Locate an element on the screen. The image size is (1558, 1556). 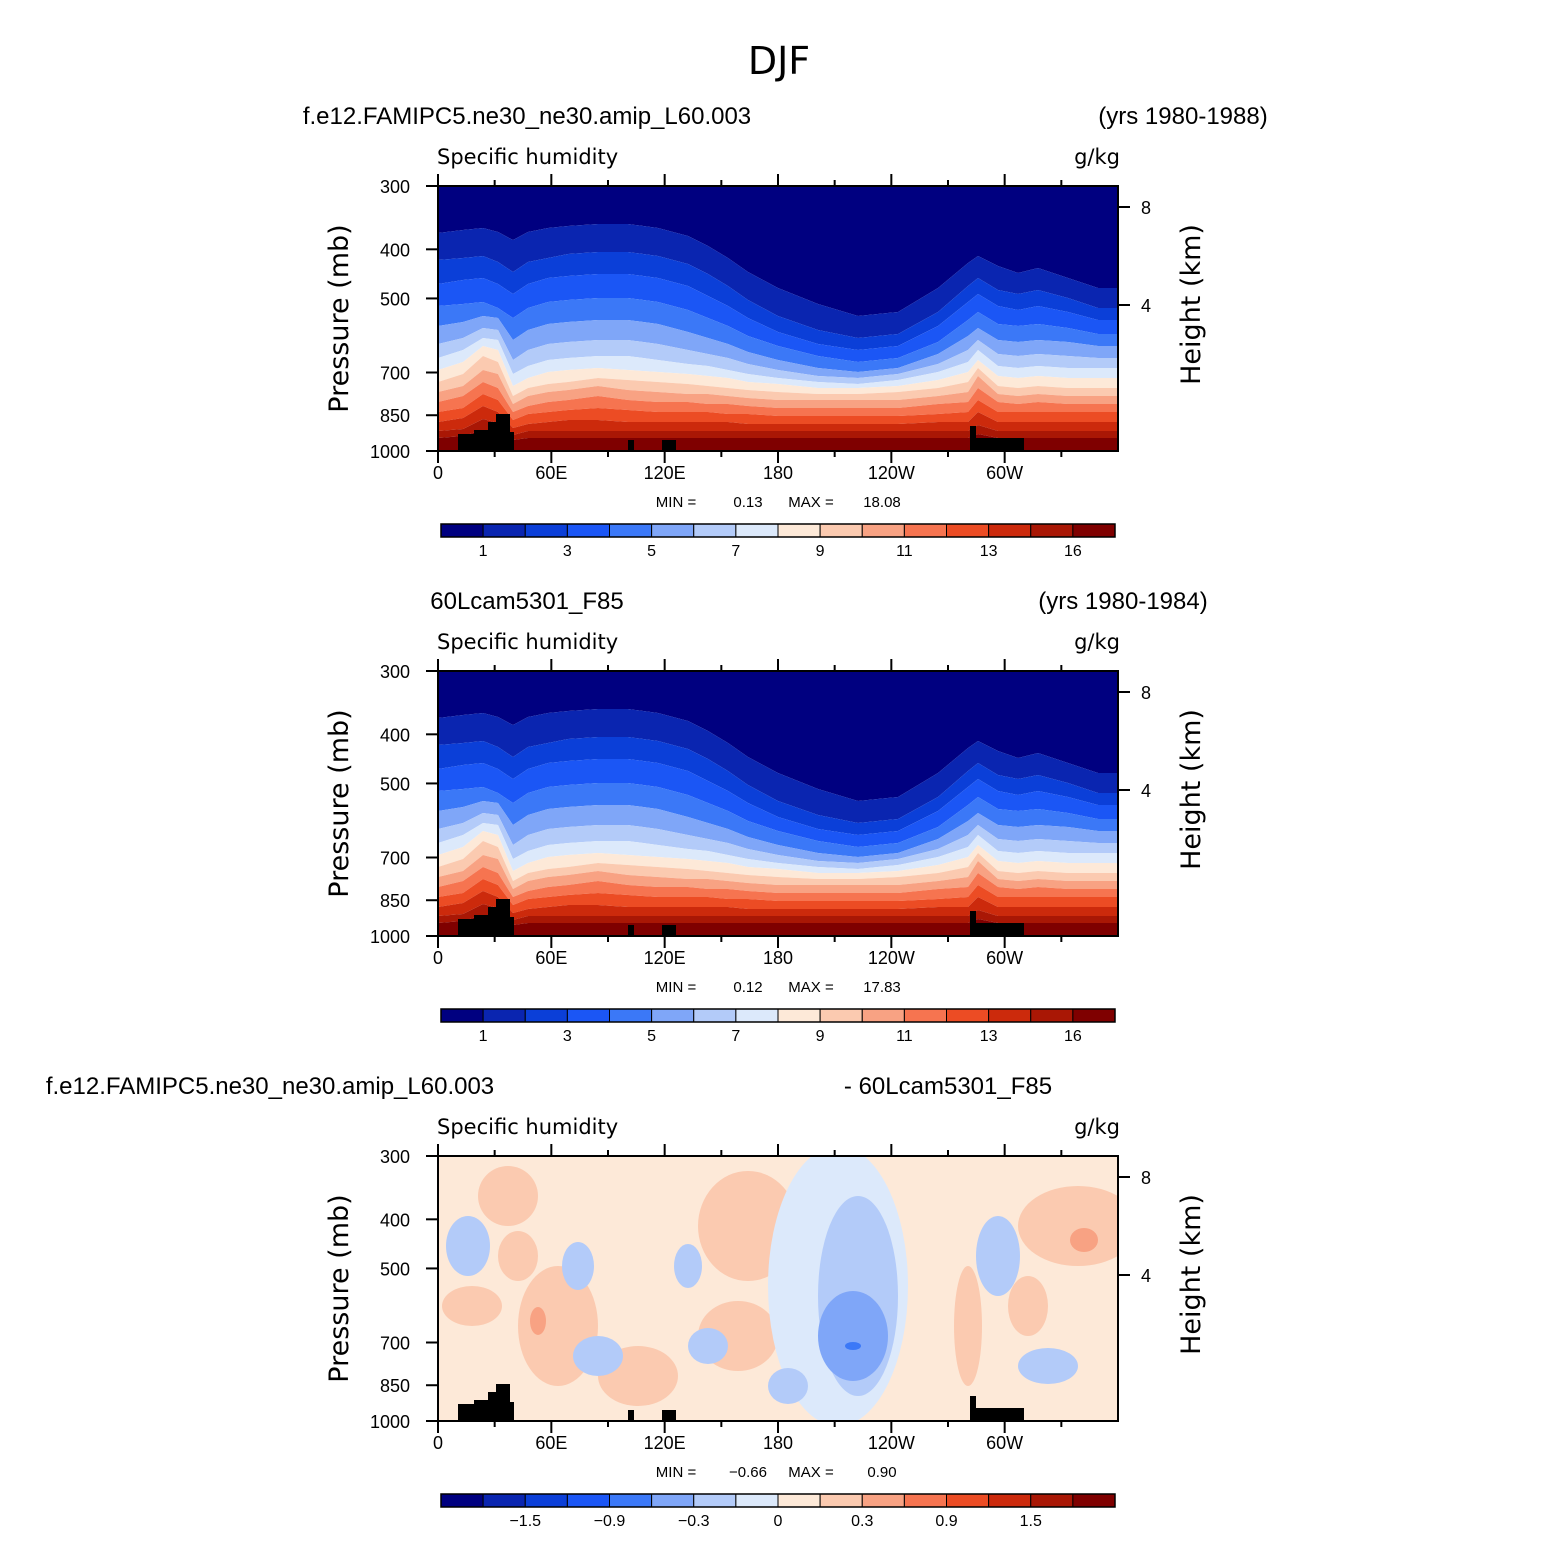
x-tick-label: 120E is located at coordinates (665, 1443).